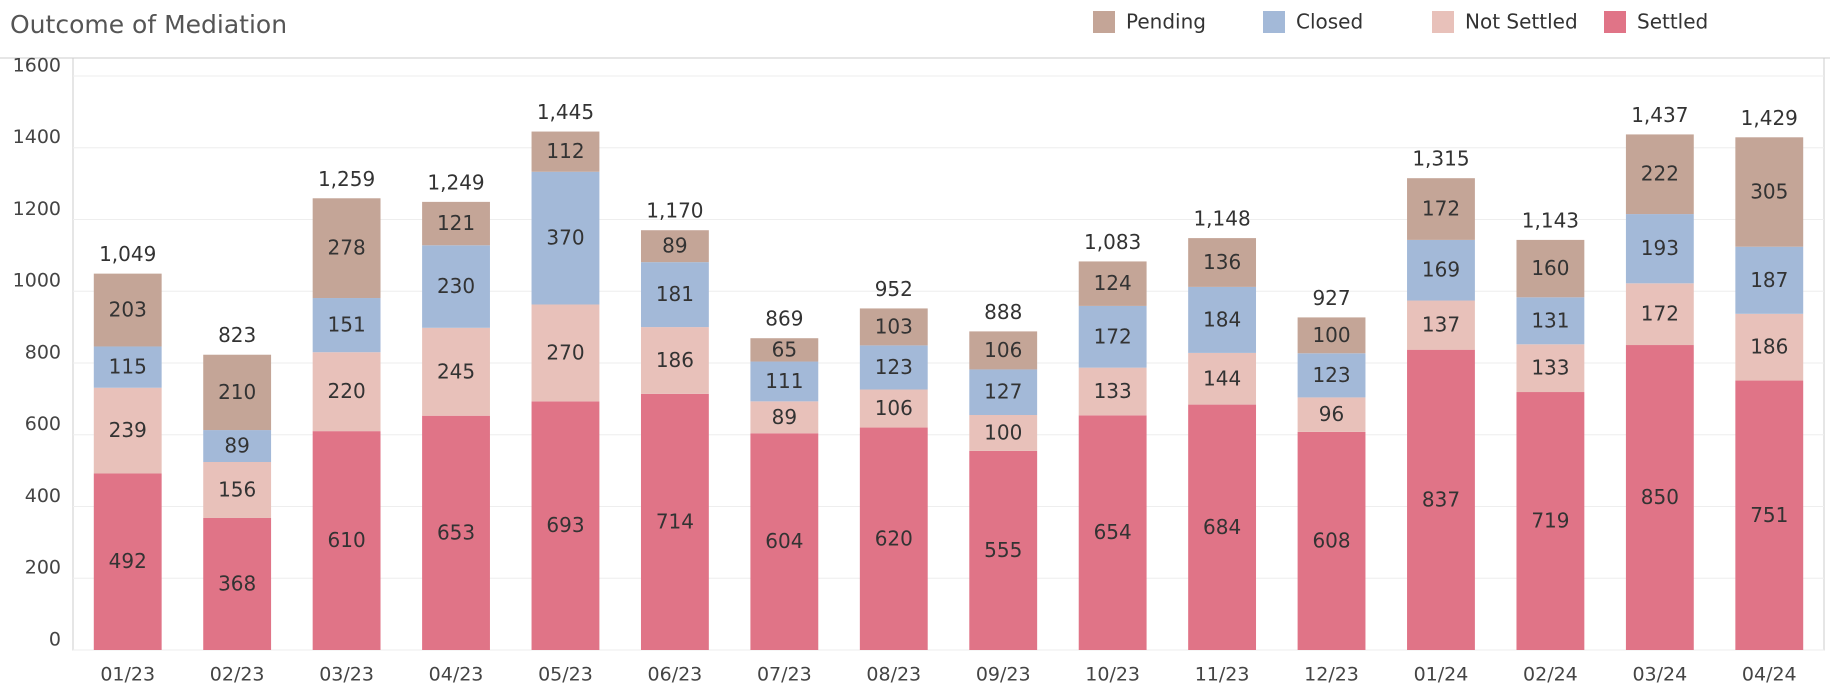 The image size is (1830, 688). I want to click on total-label: 869, so click(784, 319).